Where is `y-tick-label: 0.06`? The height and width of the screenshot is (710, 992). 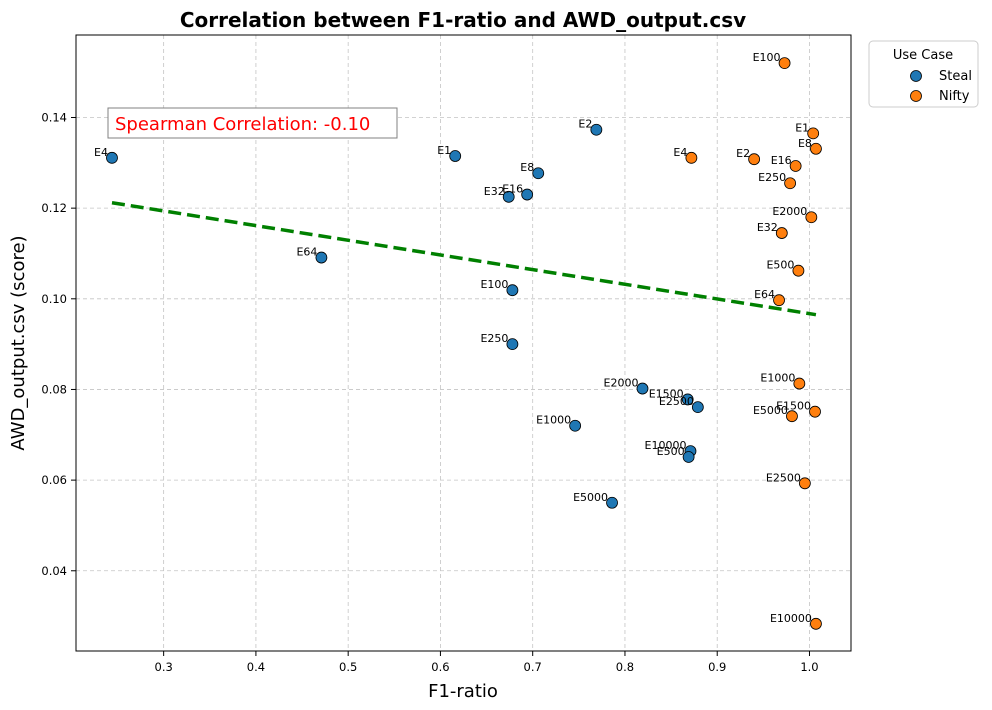
y-tick-label: 0.06 is located at coordinates (54, 480).